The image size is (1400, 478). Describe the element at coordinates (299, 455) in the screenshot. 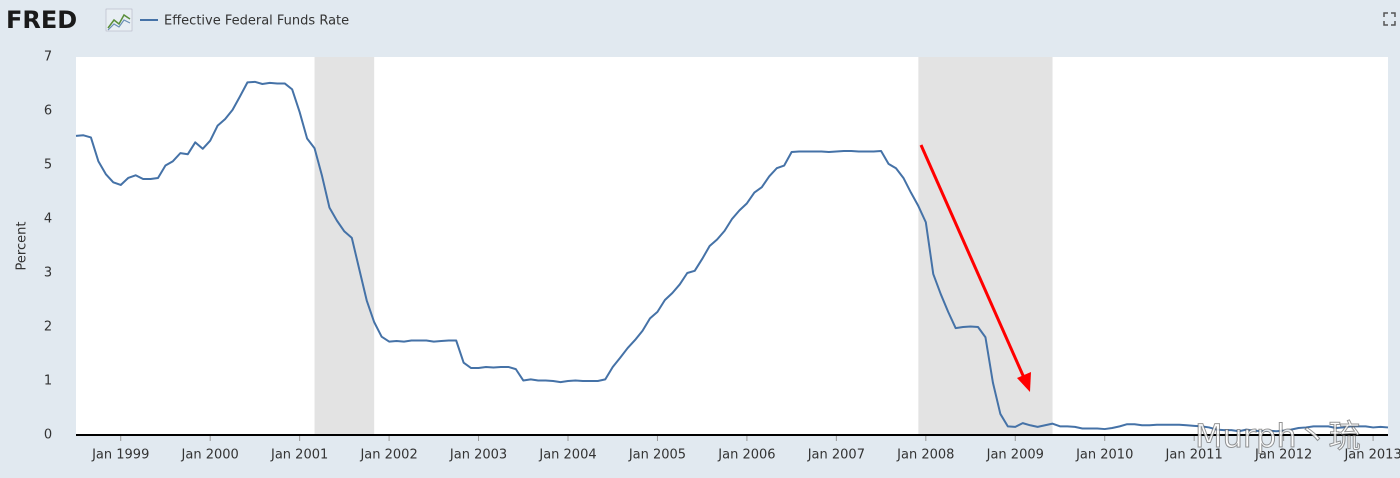

I see `x-tick-label: Jan 2001` at that location.